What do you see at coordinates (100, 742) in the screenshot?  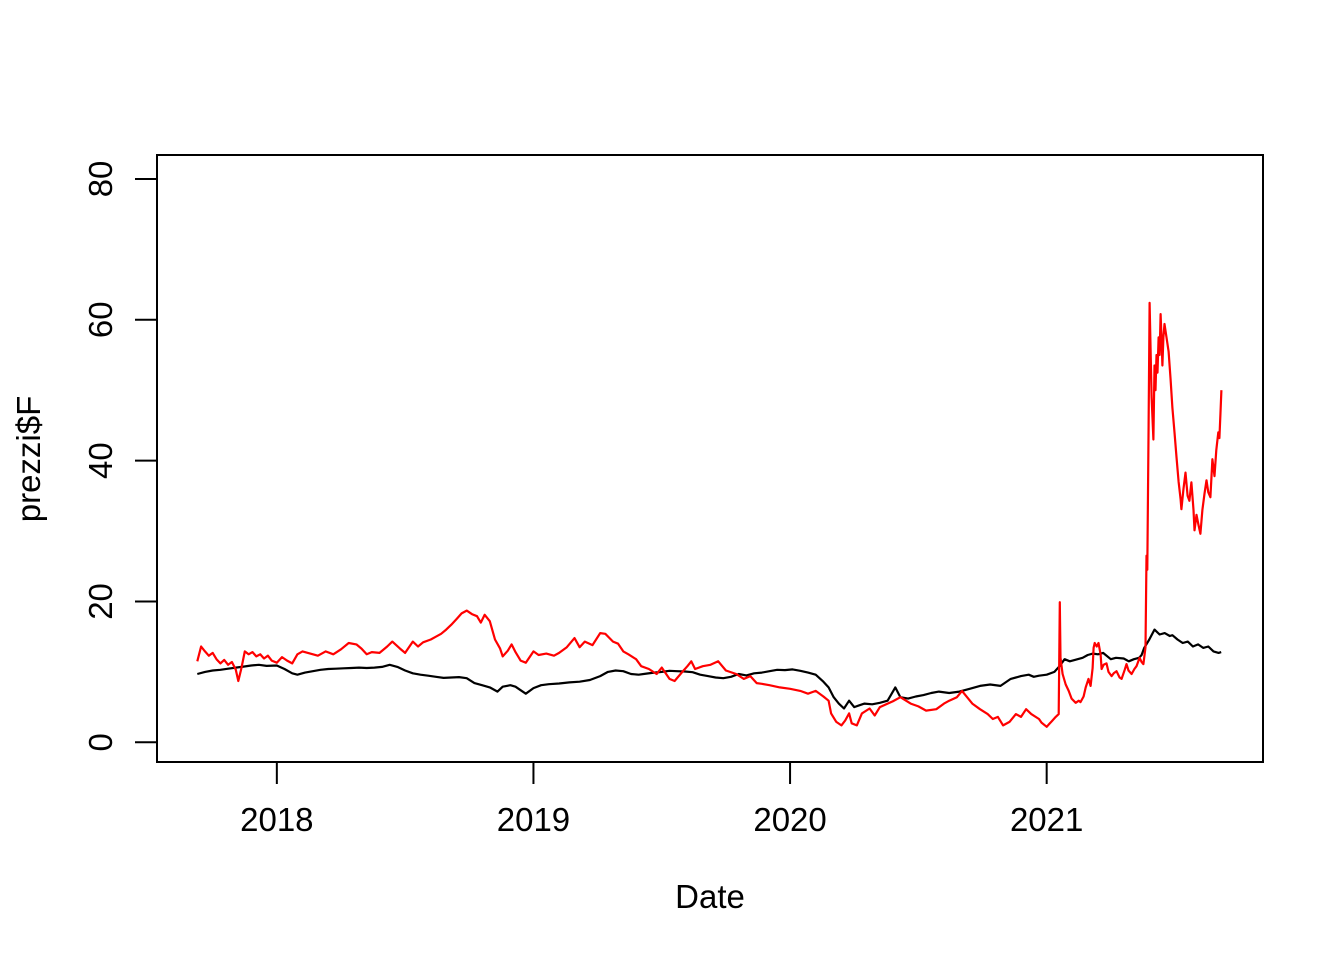 I see `y-axis-tick-label: 0` at bounding box center [100, 742].